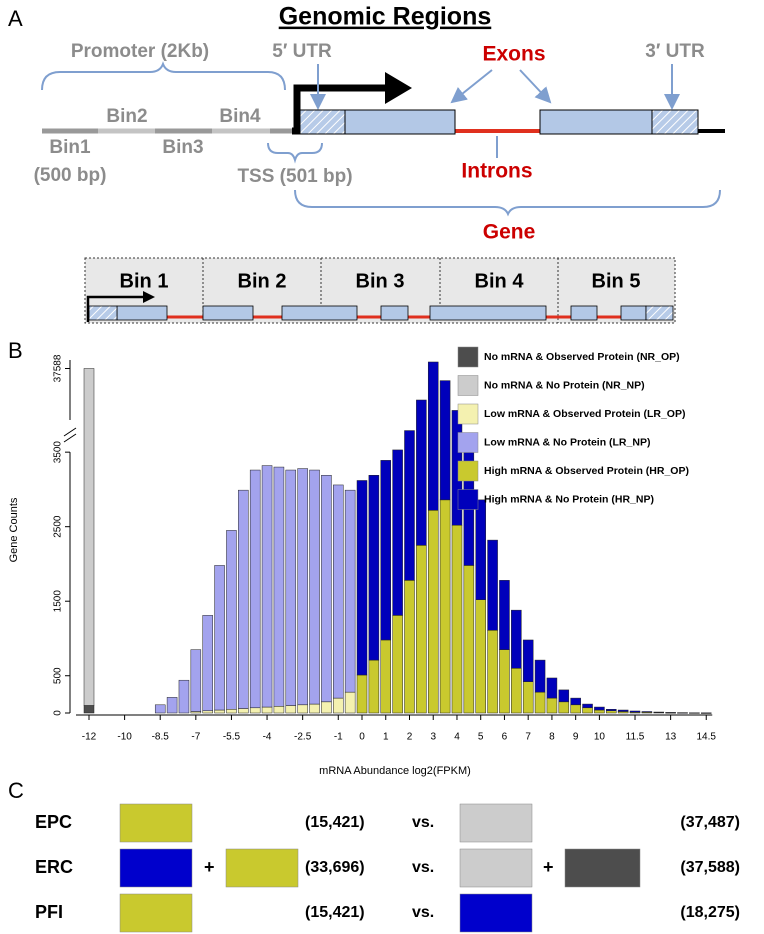 The height and width of the screenshot is (934, 764). I want to click on x-tick-label: -12, so click(89, 737).